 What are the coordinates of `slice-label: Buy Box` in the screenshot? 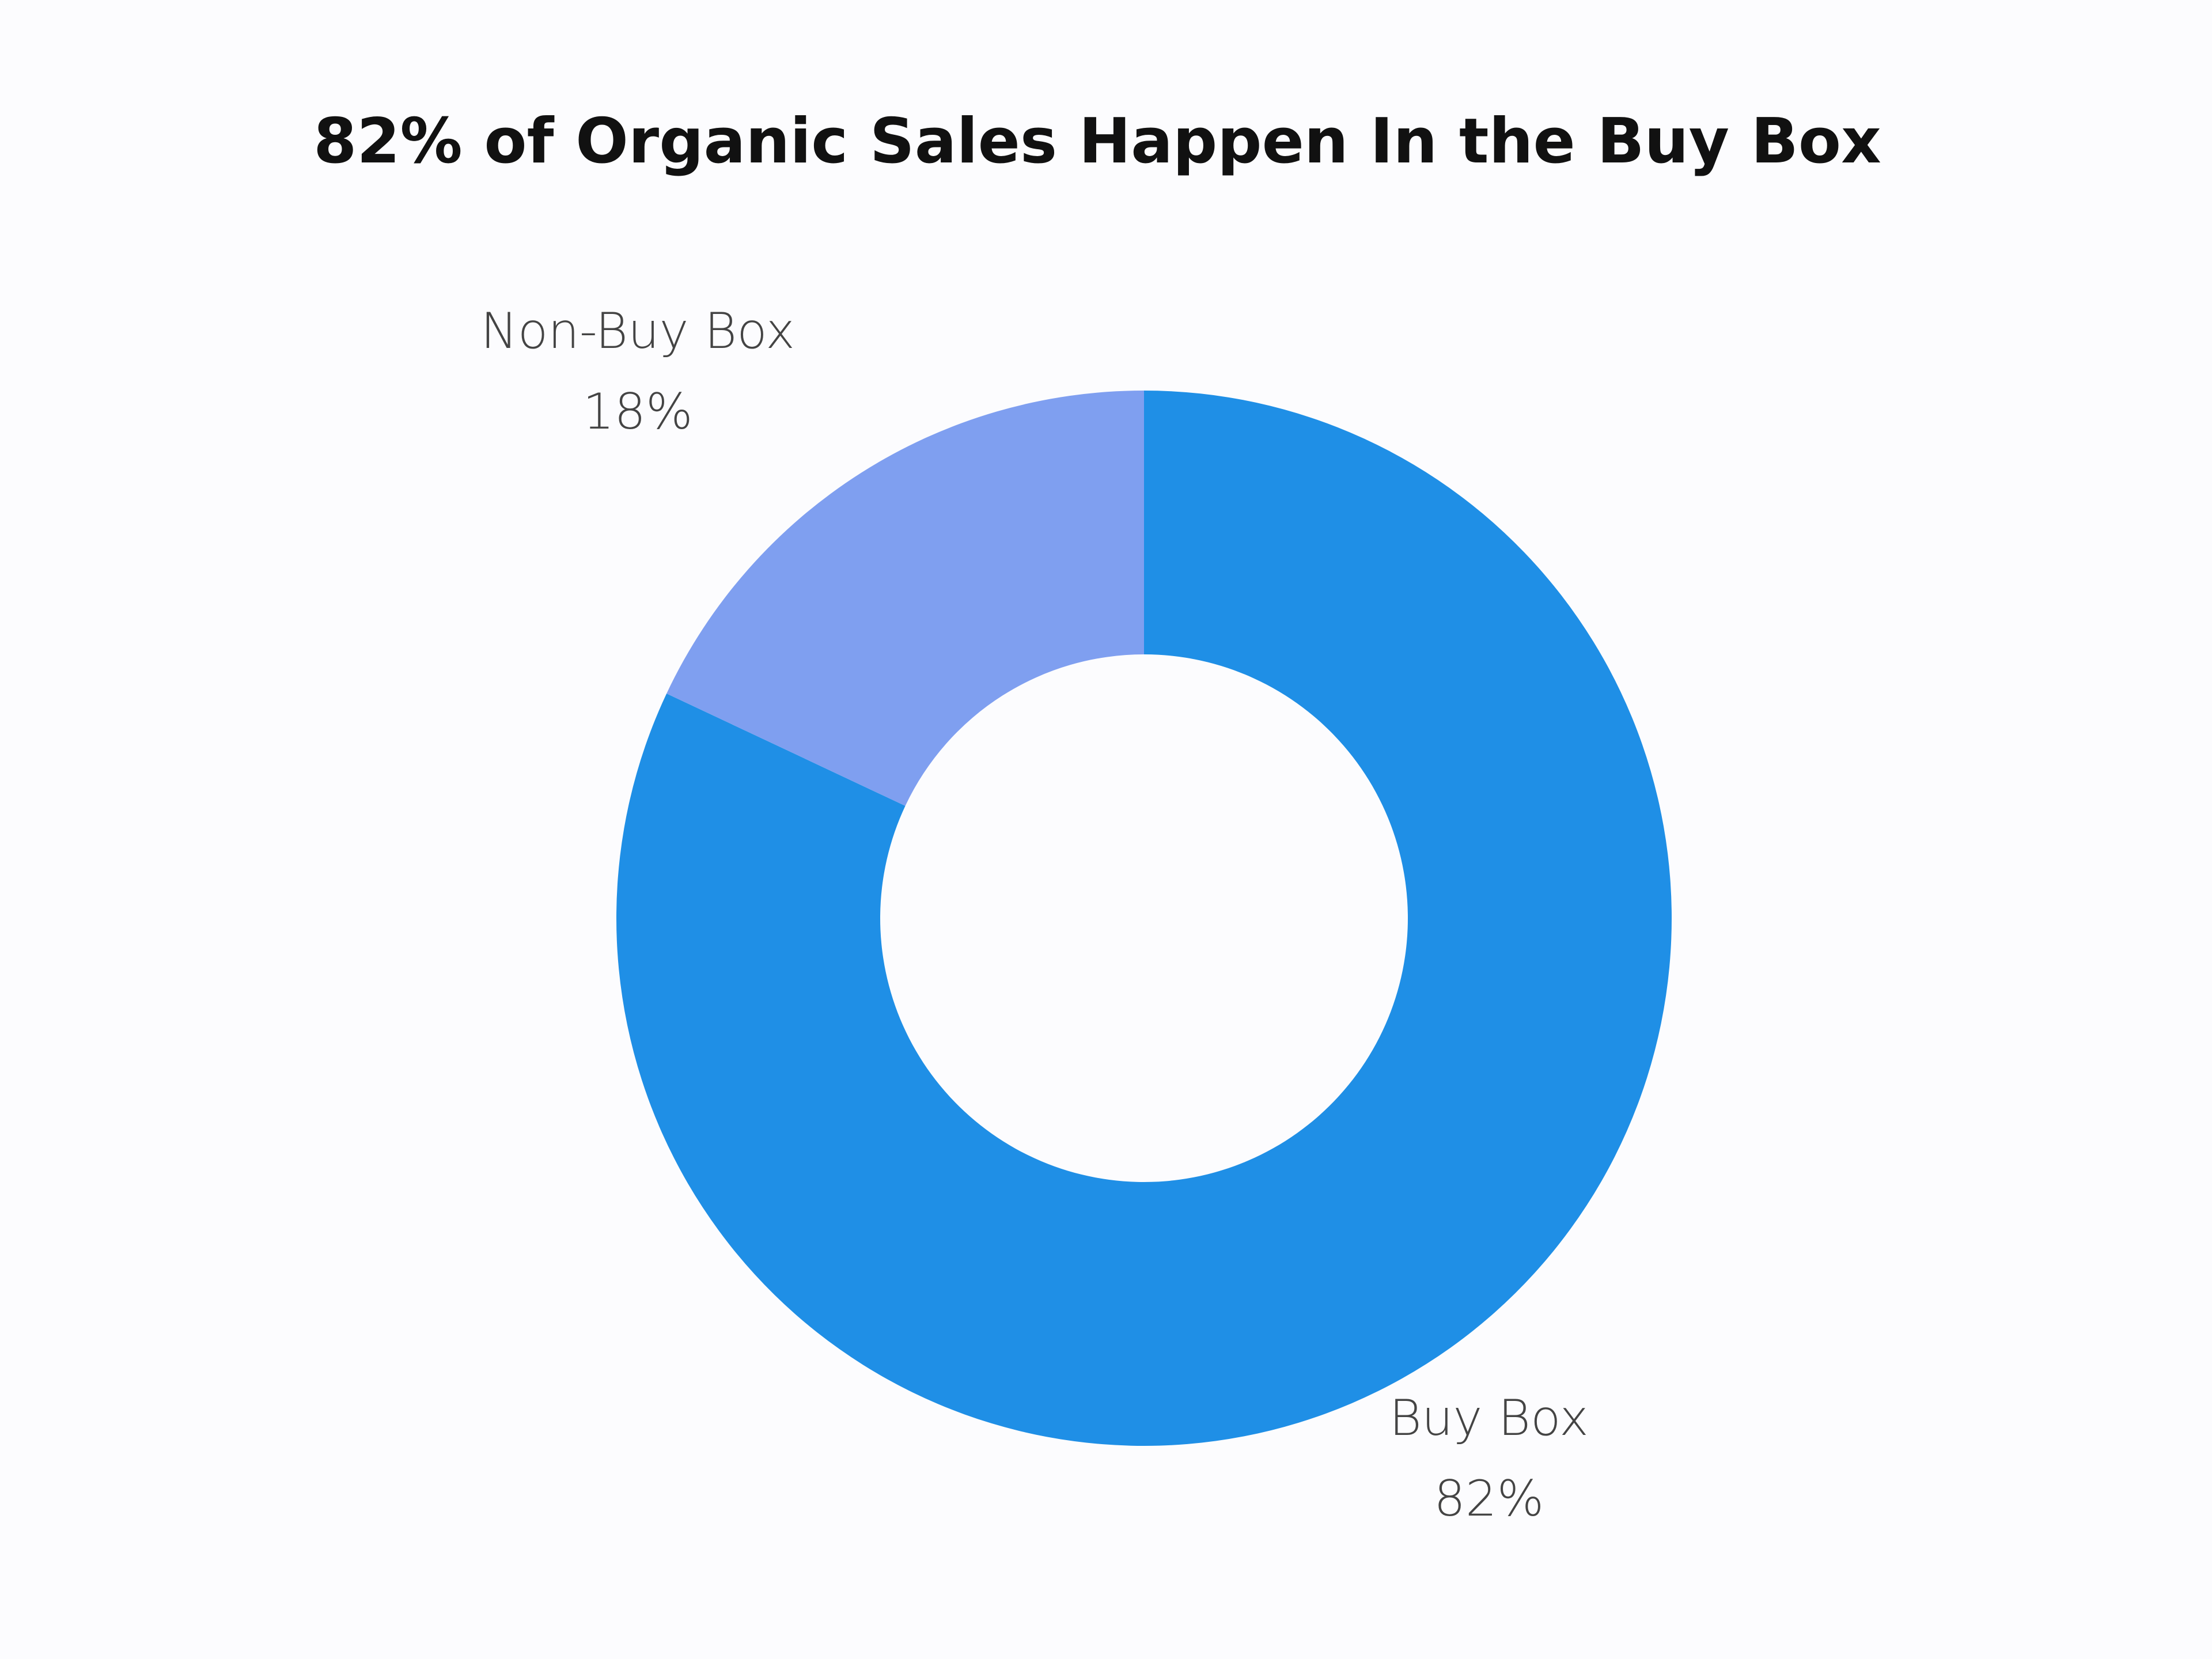 It's located at (1489, 1418).